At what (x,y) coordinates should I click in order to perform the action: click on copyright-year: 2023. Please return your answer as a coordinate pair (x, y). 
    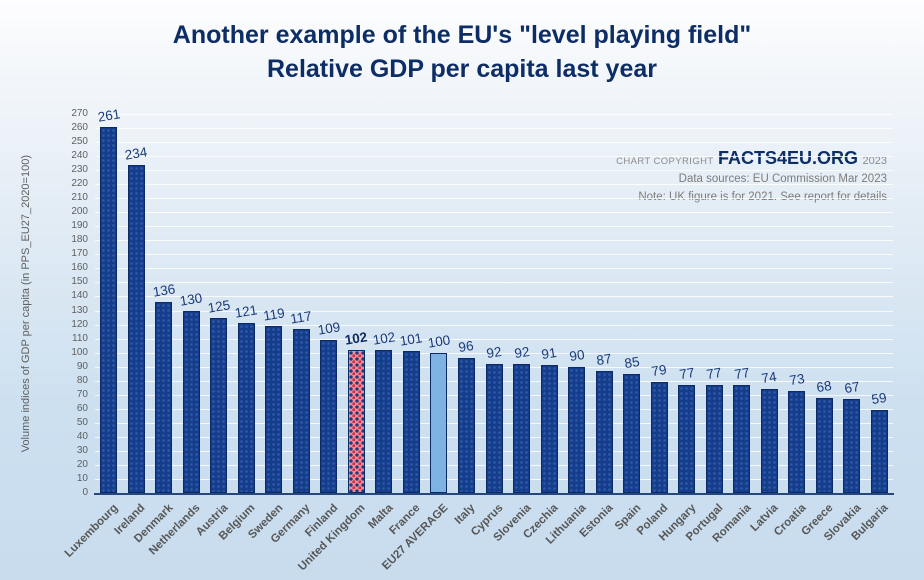
    Looking at the image, I should click on (874, 161).